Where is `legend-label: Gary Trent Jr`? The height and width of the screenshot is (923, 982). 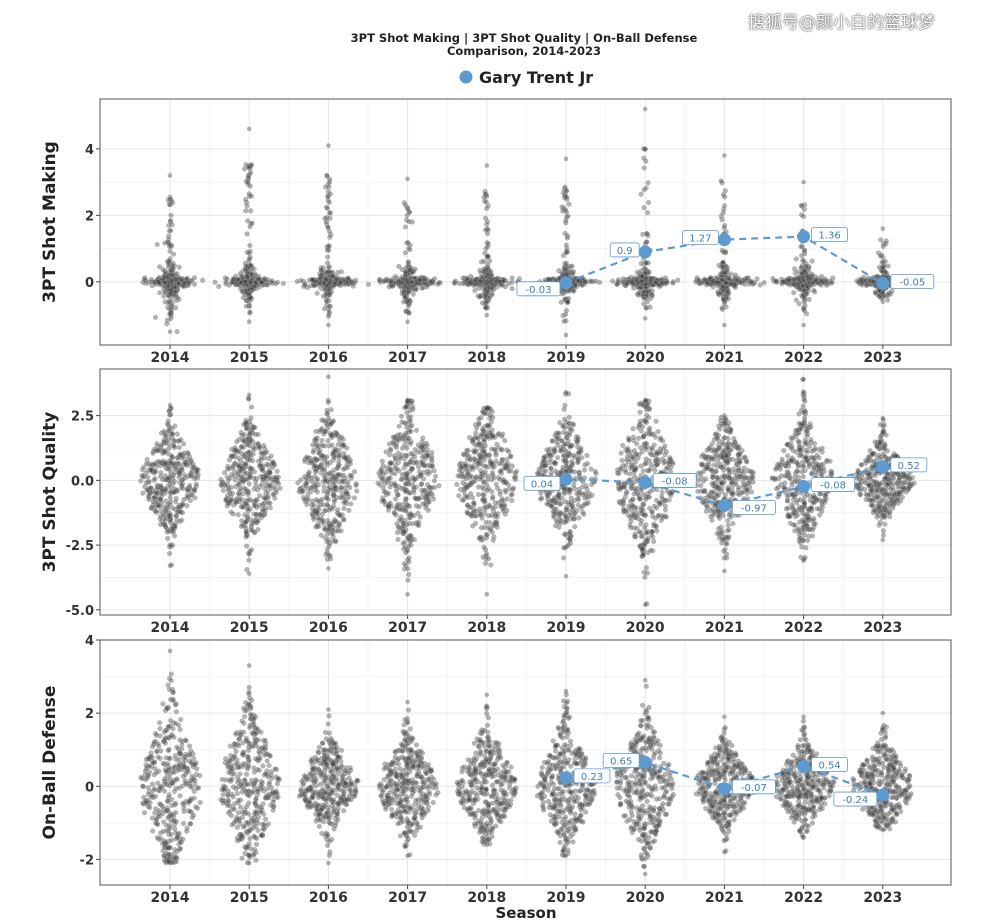 legend-label: Gary Trent Jr is located at coordinates (536, 77).